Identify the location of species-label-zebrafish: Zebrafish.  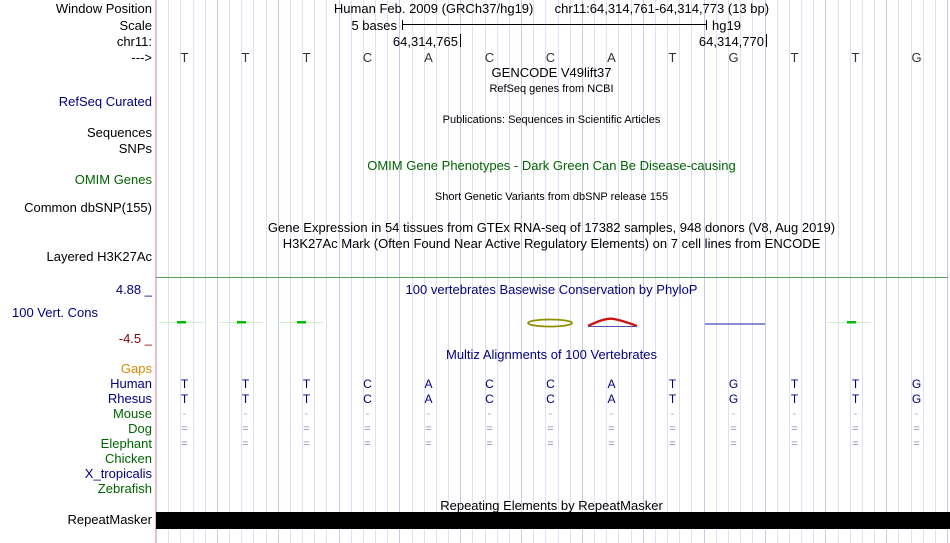
(124, 488).